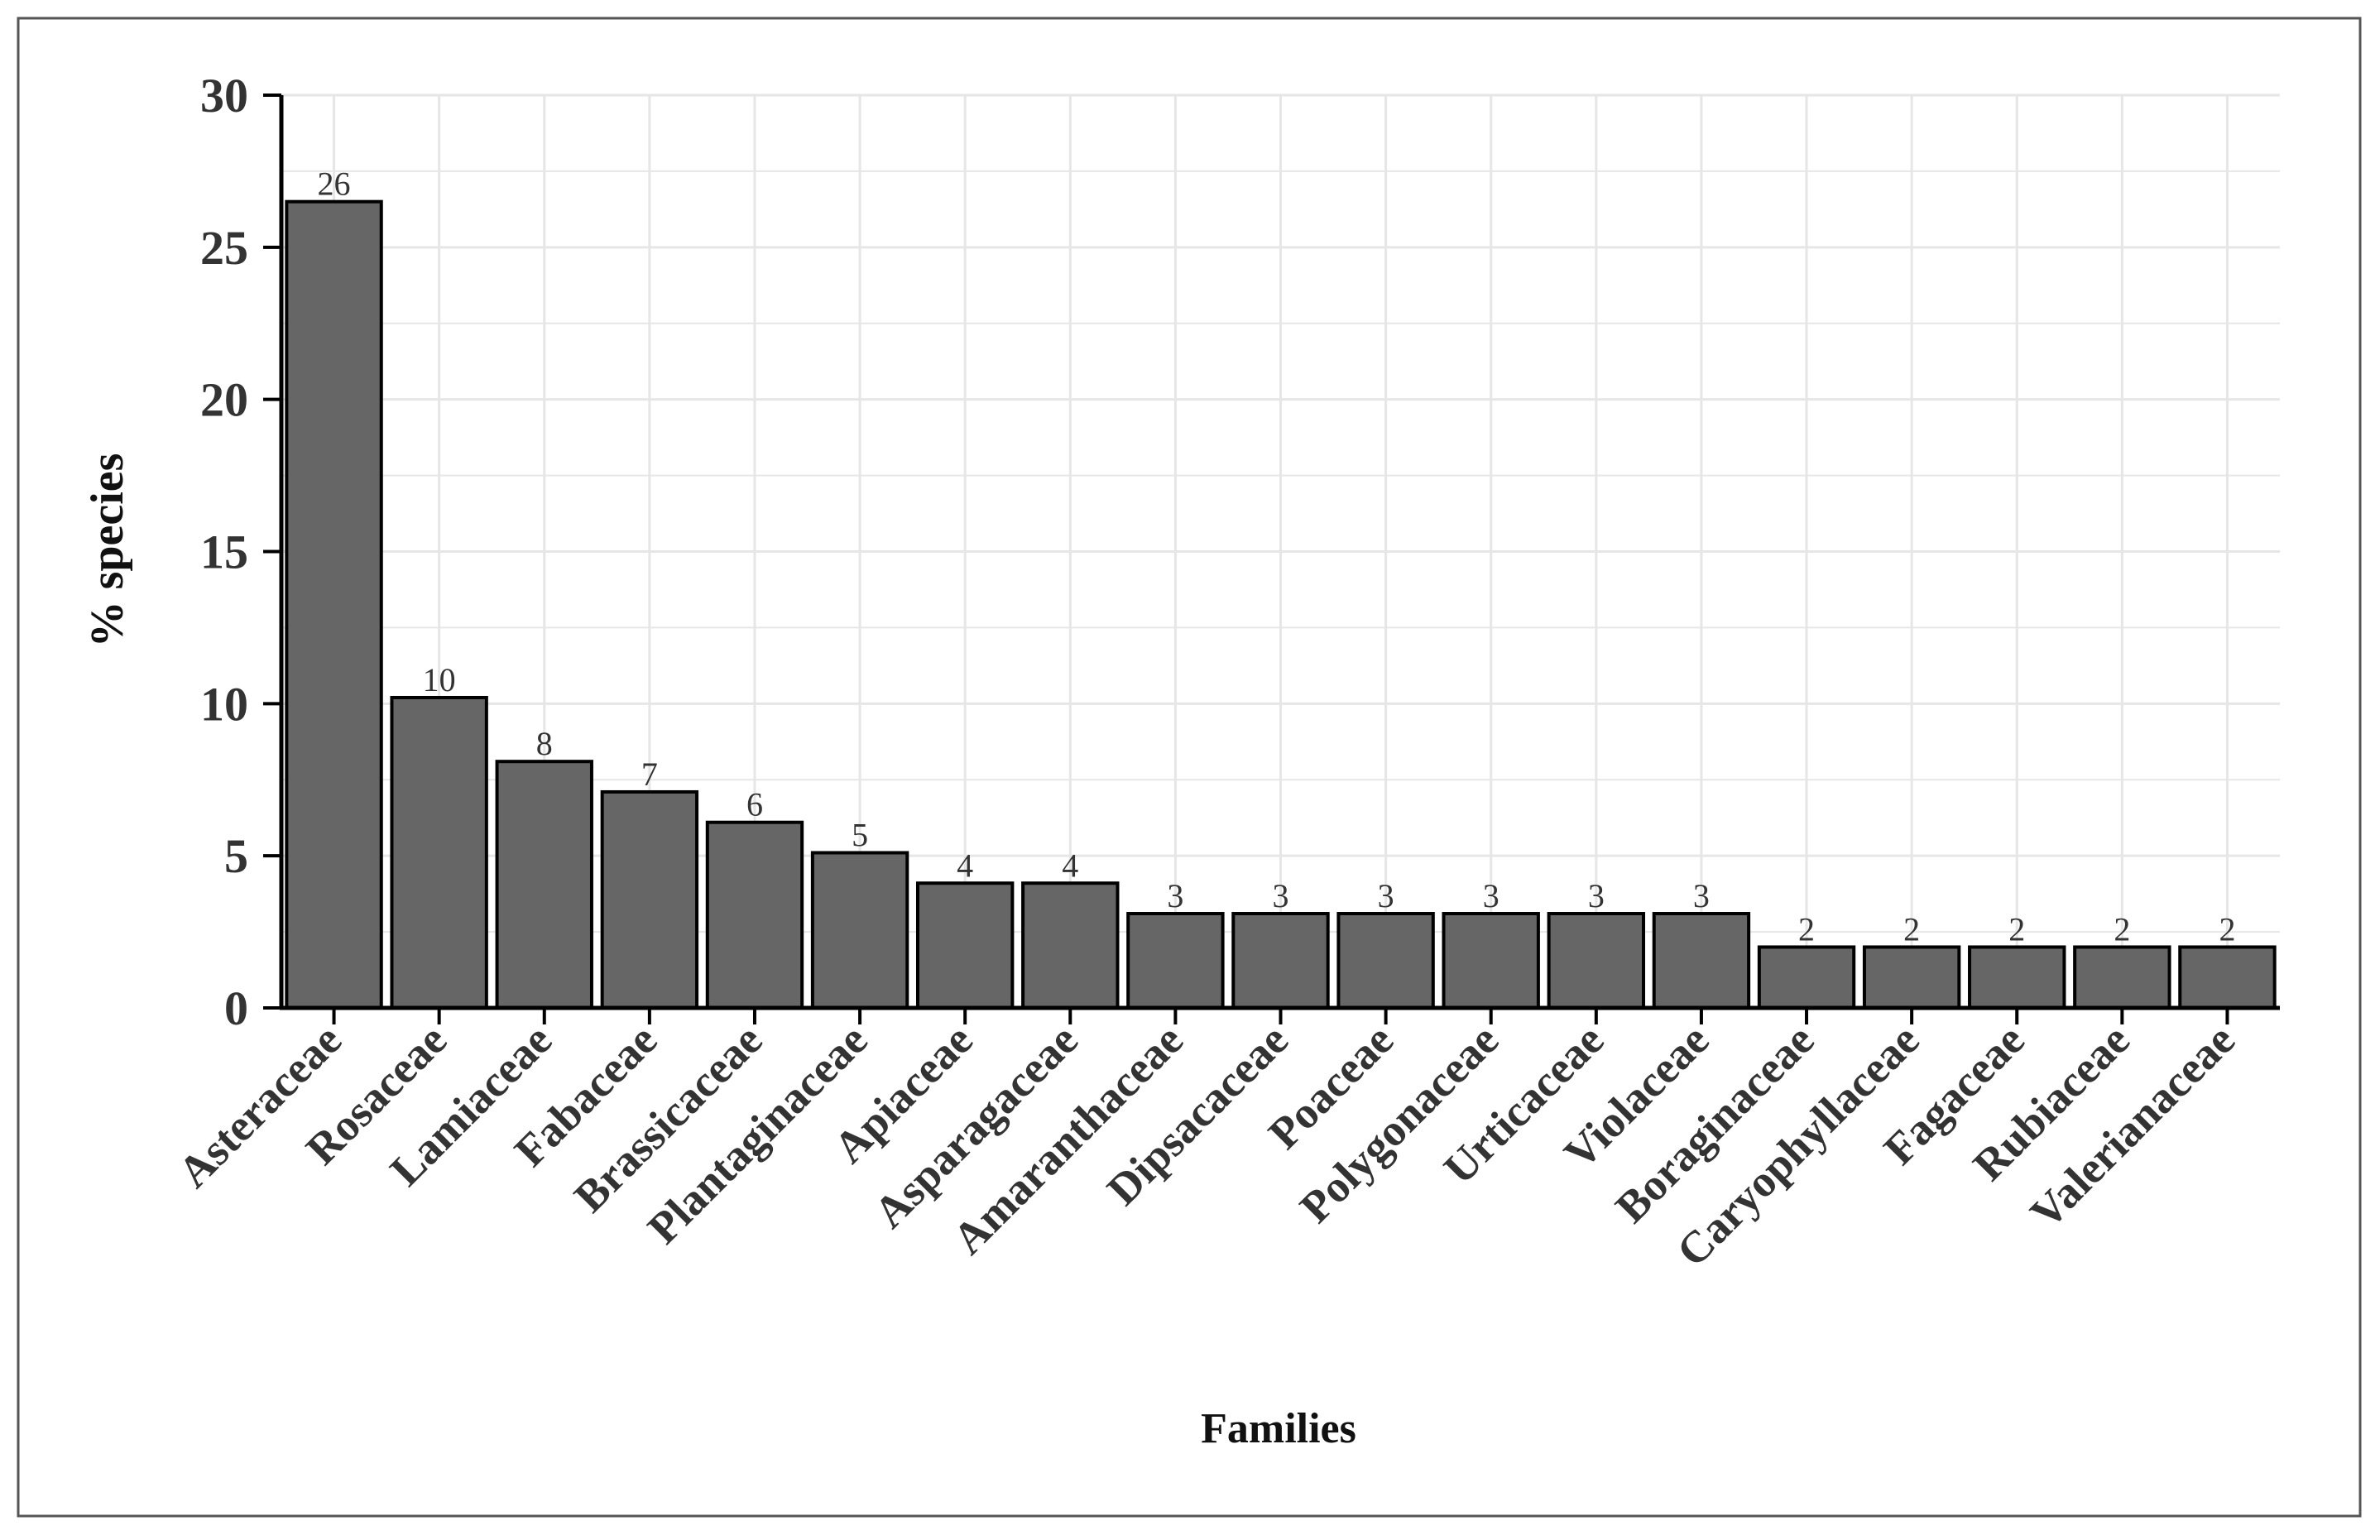  I want to click on y-tick-label: 20, so click(224, 400).